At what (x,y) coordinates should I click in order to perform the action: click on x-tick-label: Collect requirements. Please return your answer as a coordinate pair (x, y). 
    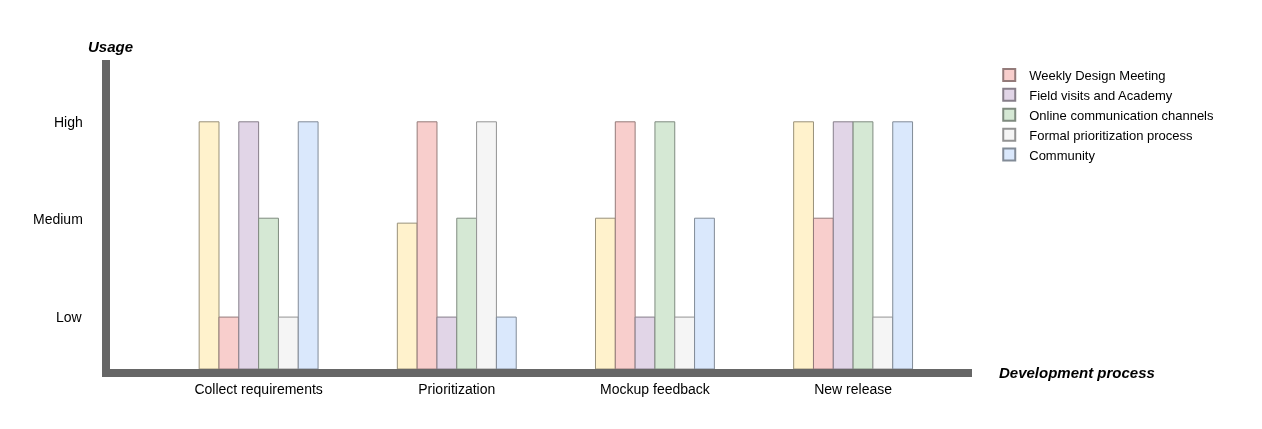
    Looking at the image, I should click on (258, 388).